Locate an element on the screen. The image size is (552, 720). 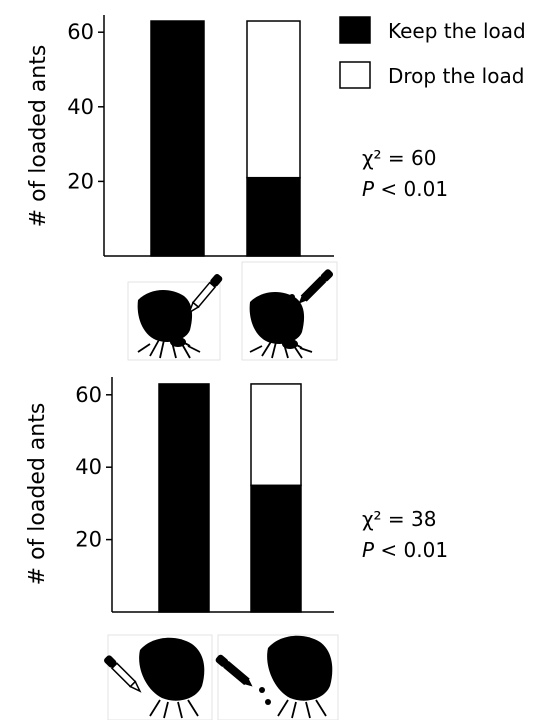
chi-square-label: χ² = 38 is located at coordinates (399, 519).